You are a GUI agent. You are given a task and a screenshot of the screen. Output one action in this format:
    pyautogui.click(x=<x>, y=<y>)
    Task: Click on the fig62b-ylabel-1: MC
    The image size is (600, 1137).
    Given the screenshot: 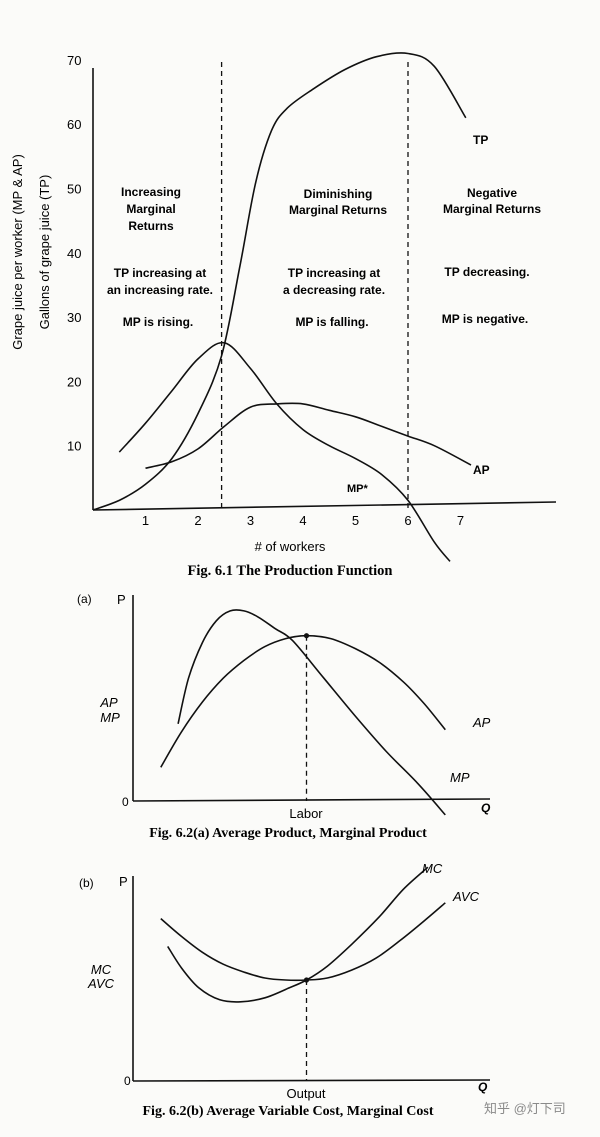 What is the action you would take?
    pyautogui.click(x=101, y=969)
    